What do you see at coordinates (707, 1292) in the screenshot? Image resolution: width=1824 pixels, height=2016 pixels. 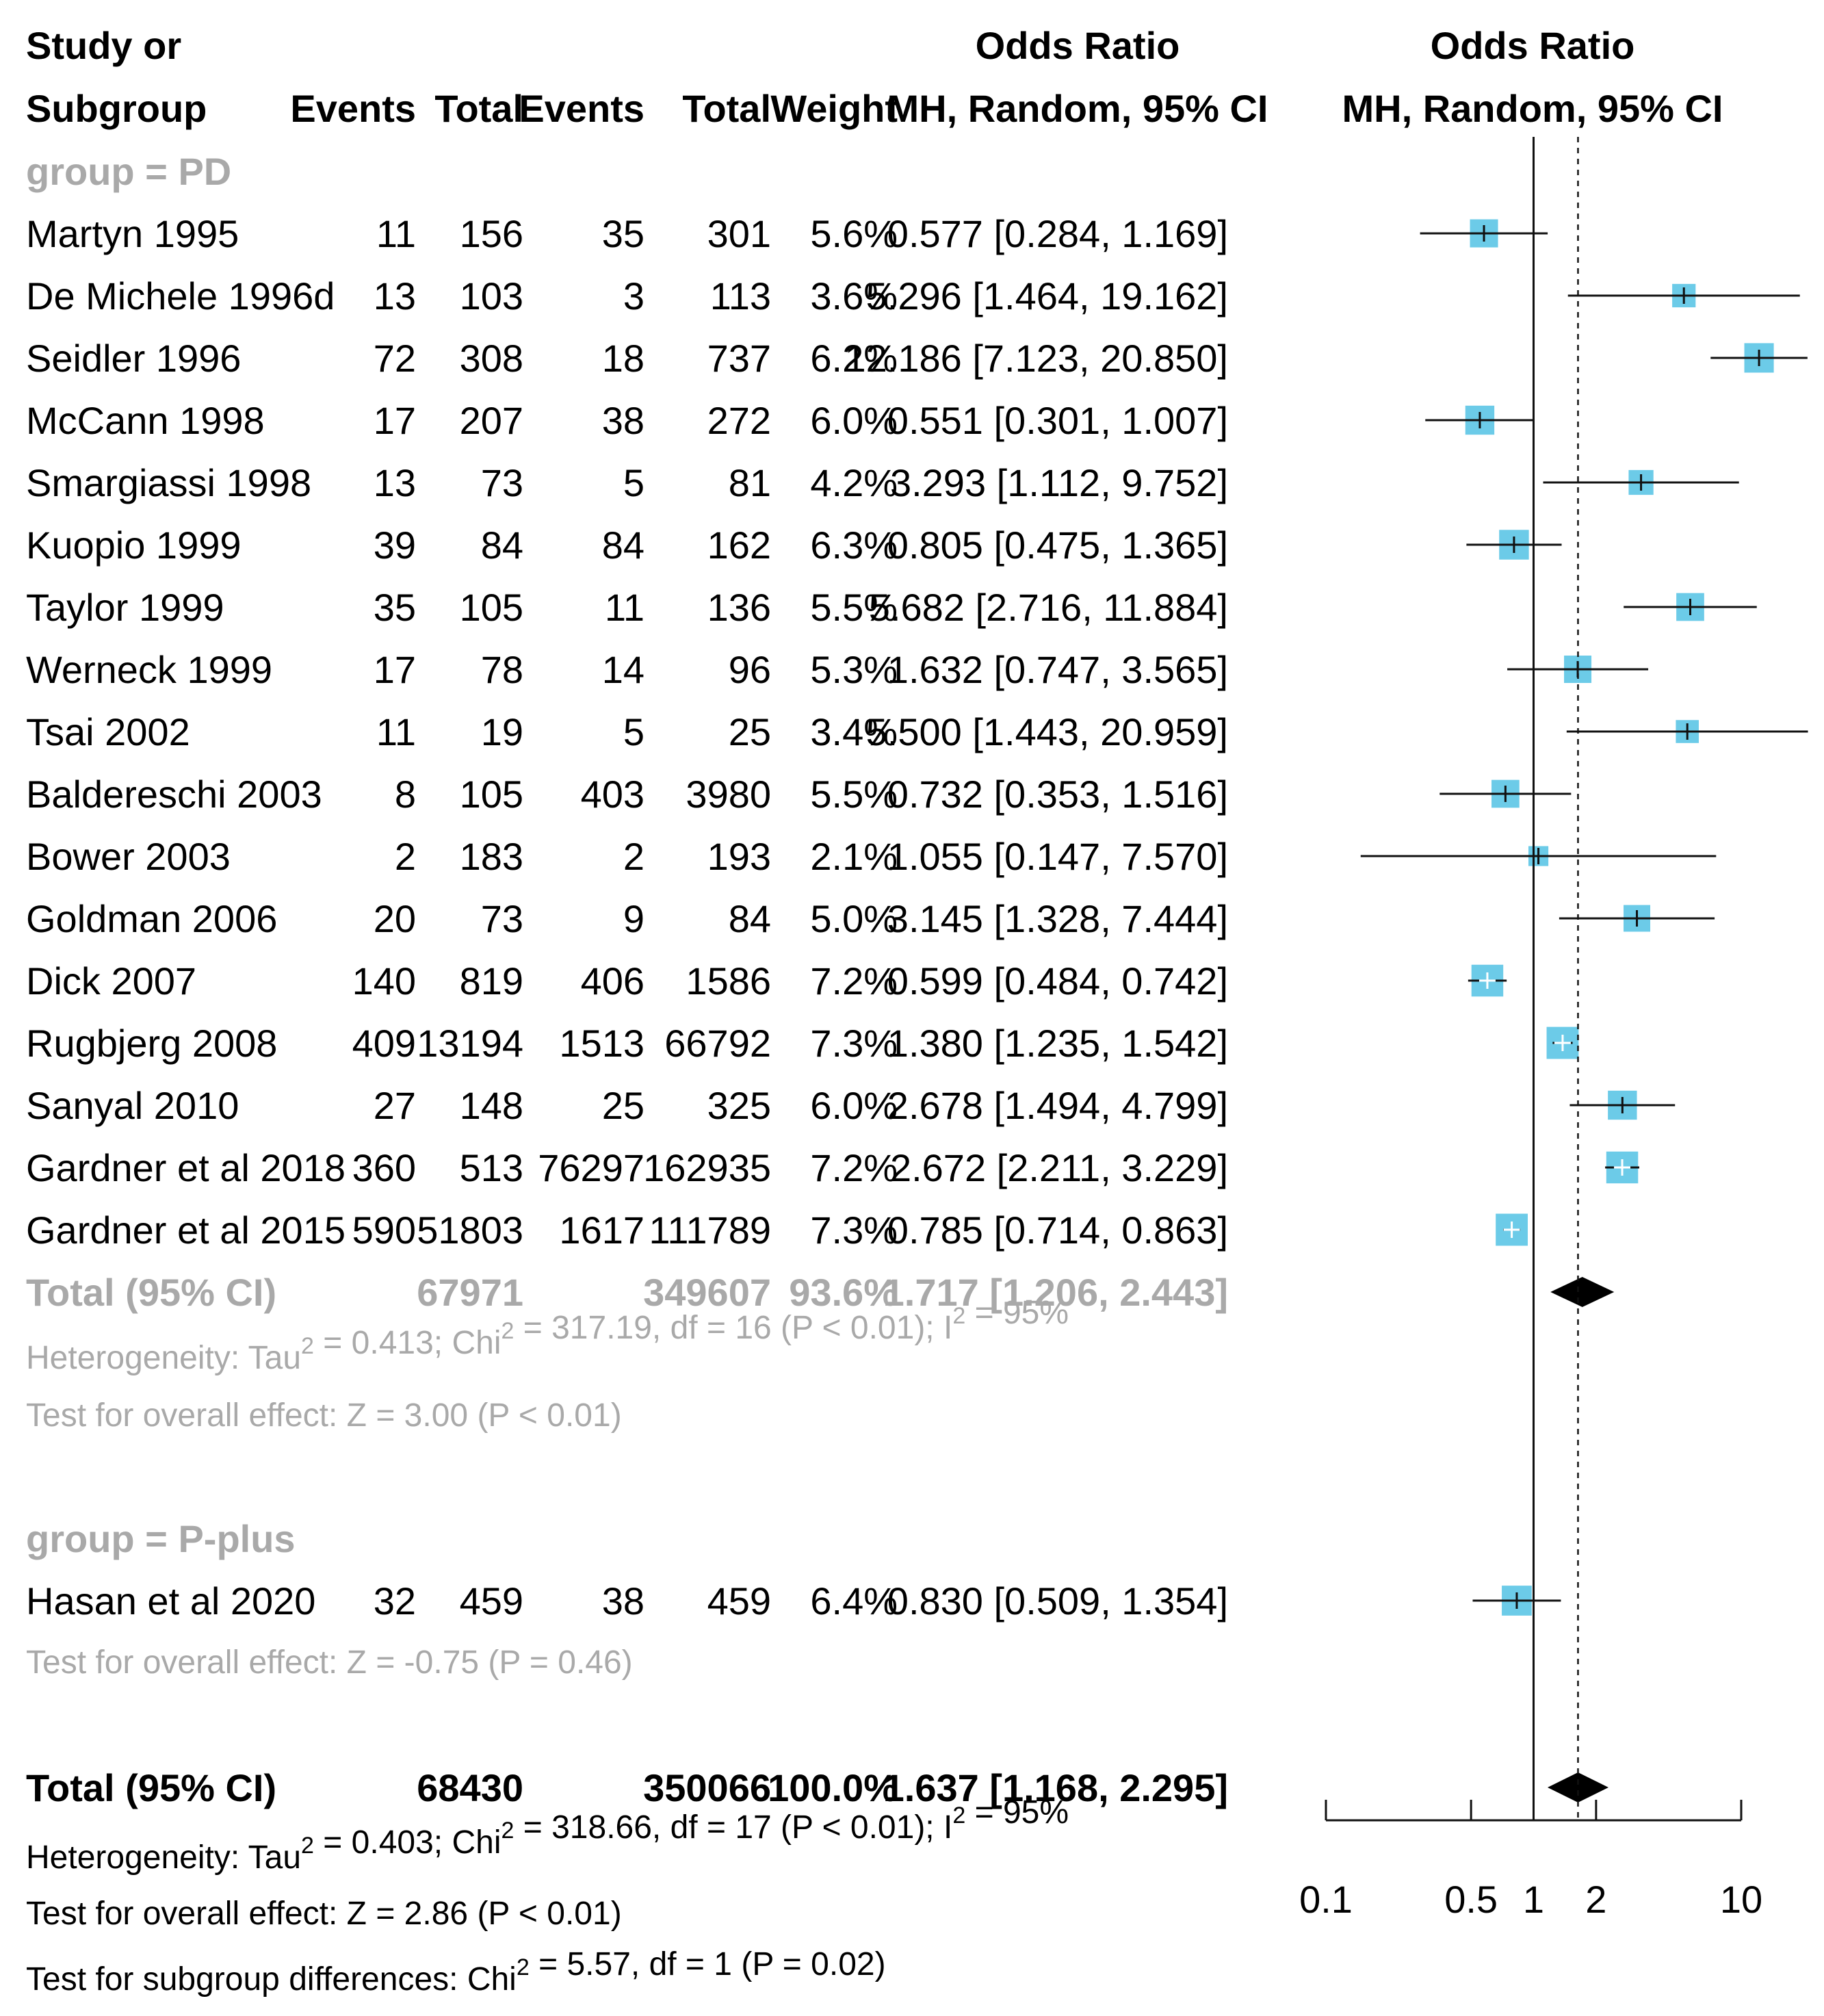 I see `pd-total-total-2: 349607` at bounding box center [707, 1292].